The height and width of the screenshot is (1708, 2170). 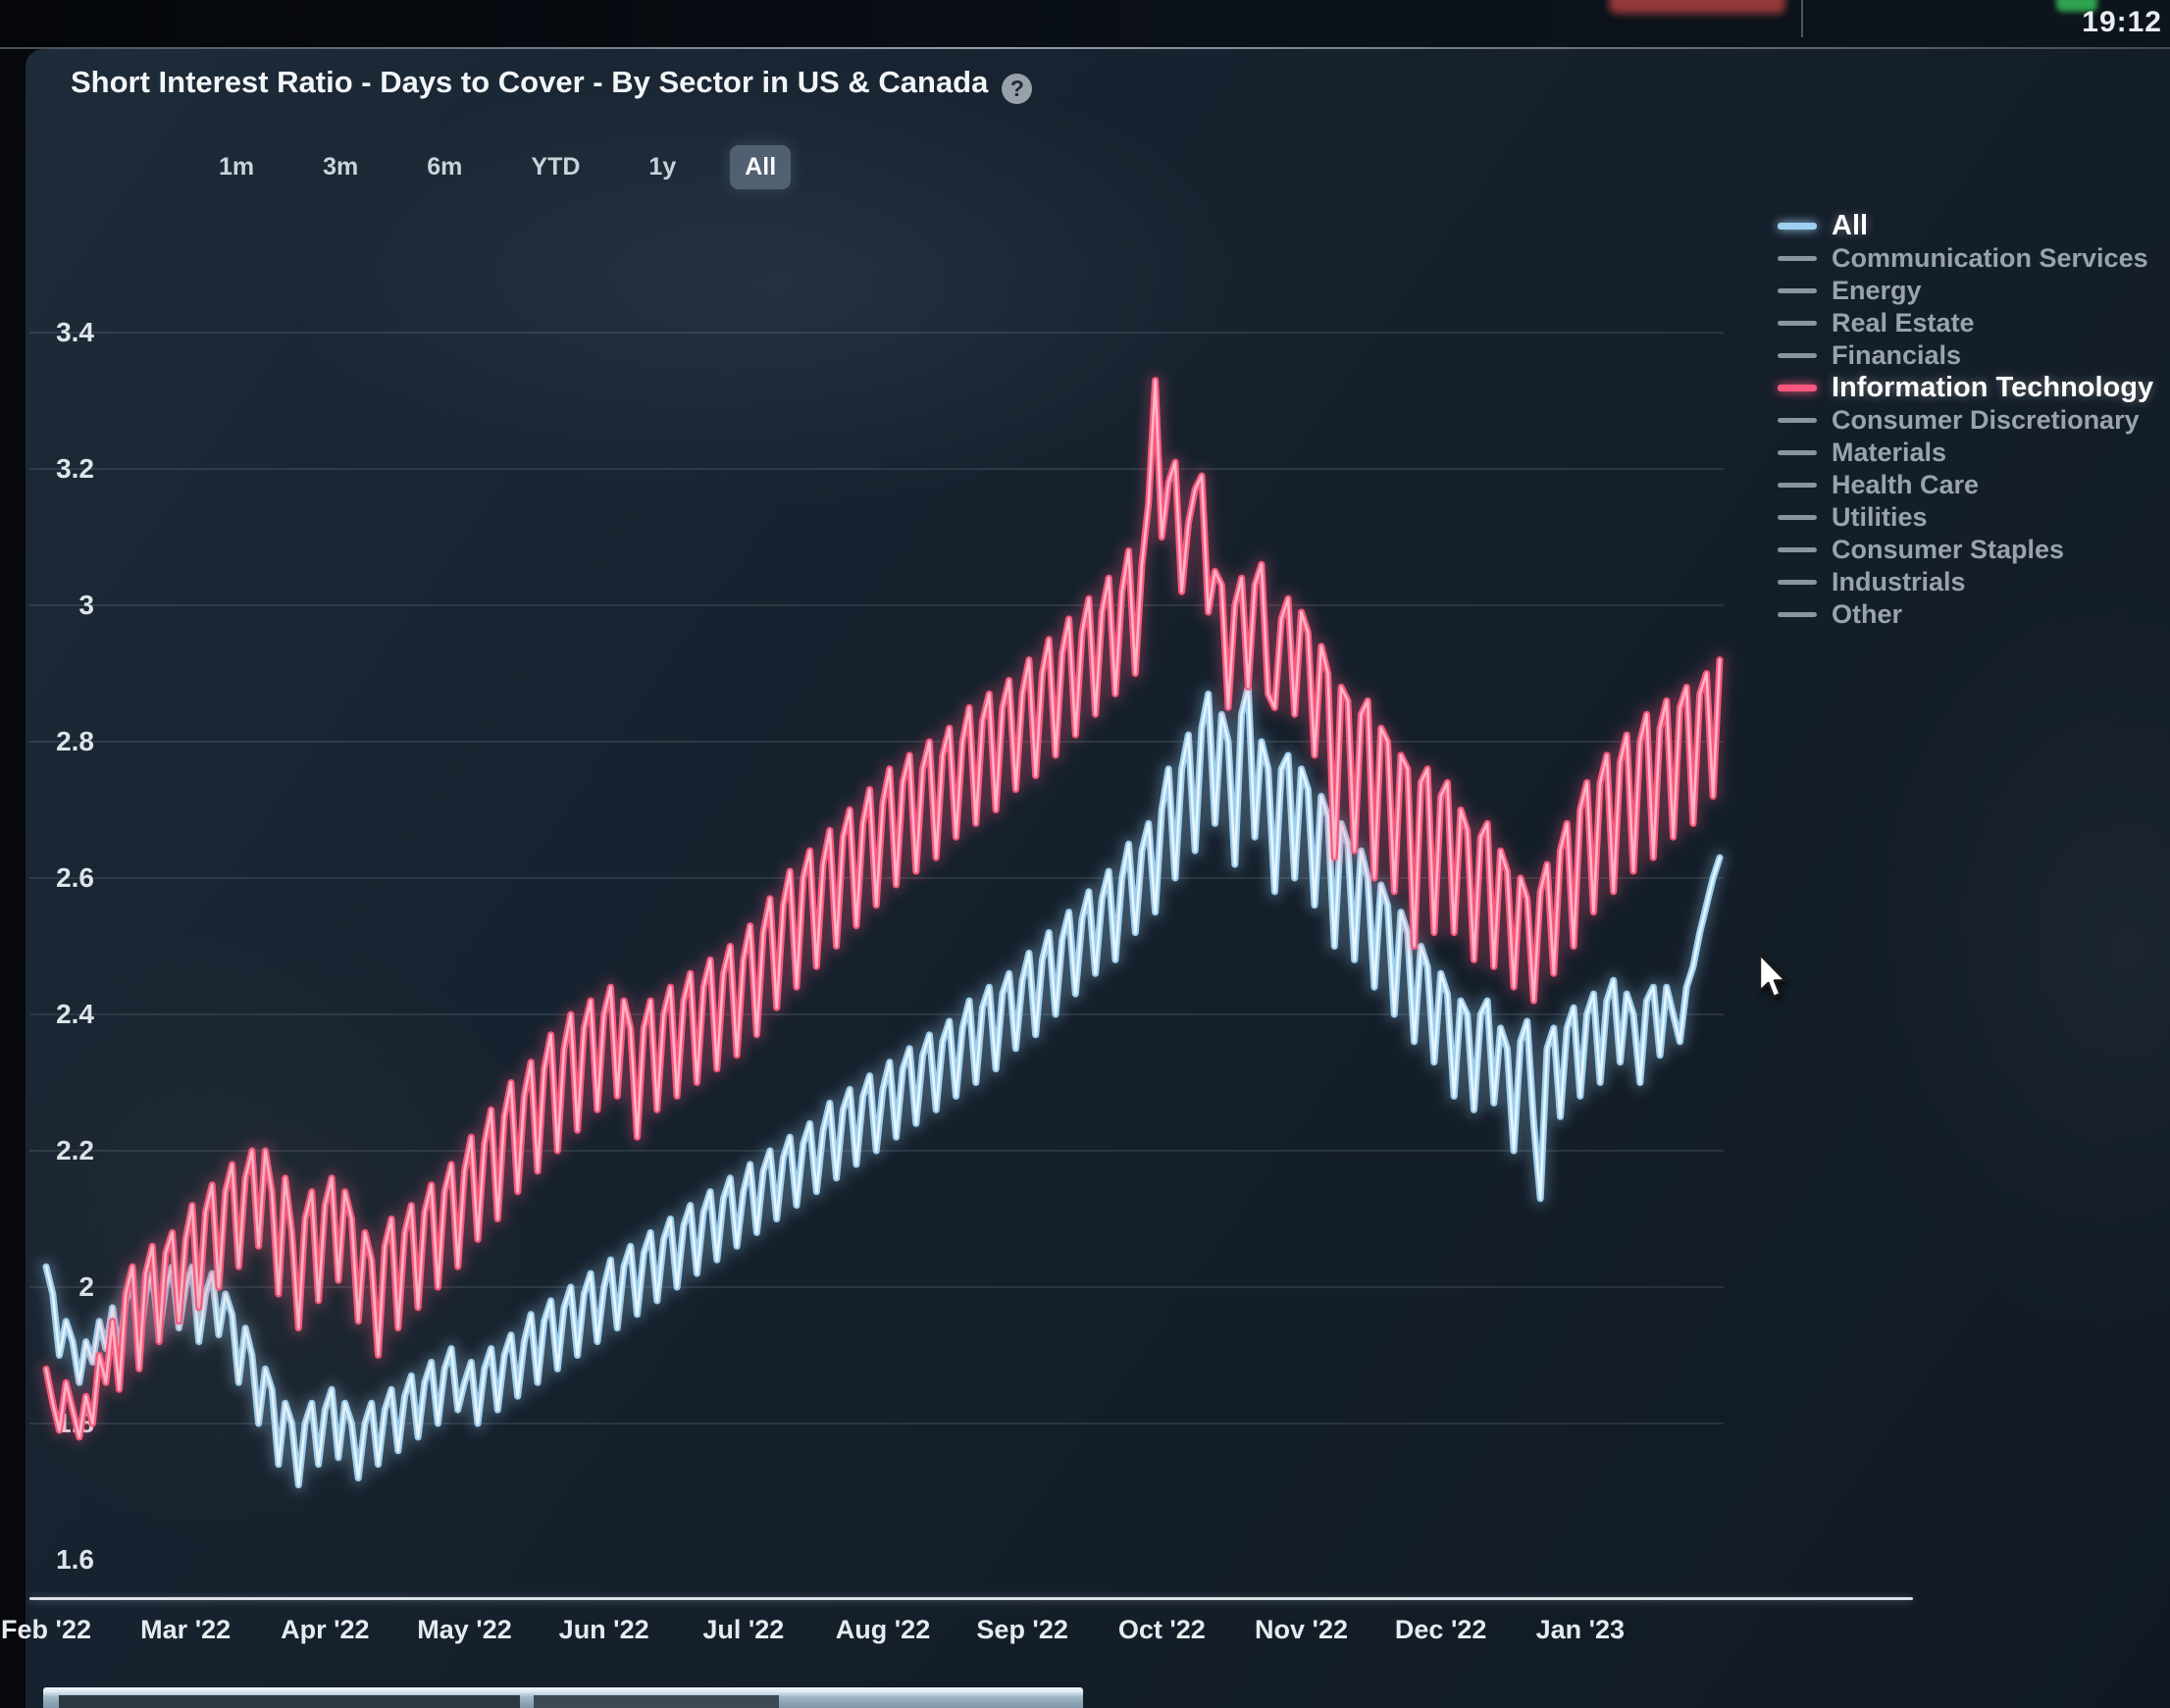 What do you see at coordinates (603, 1629) in the screenshot?
I see `x-tick-5: Jun '22` at bounding box center [603, 1629].